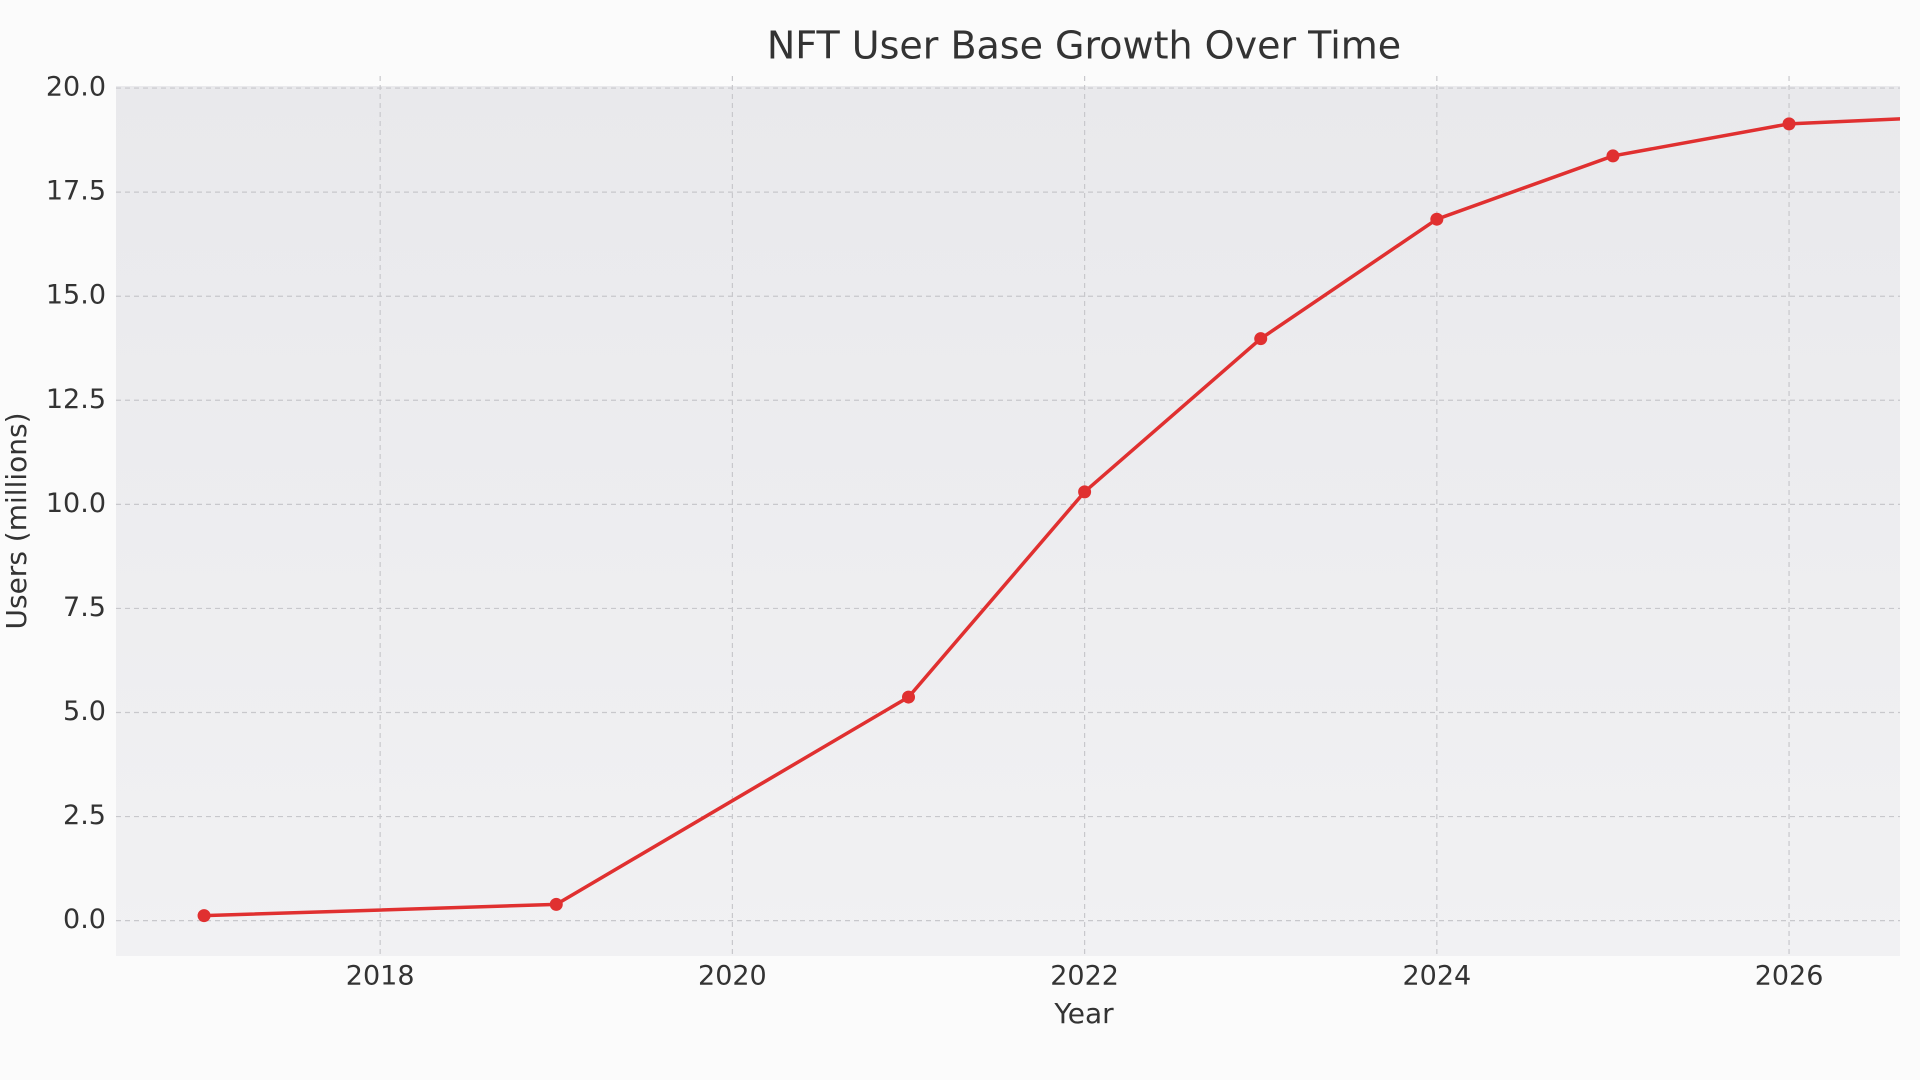  What do you see at coordinates (16, 520) in the screenshot?
I see `y-axis-label: Users (millions)` at bounding box center [16, 520].